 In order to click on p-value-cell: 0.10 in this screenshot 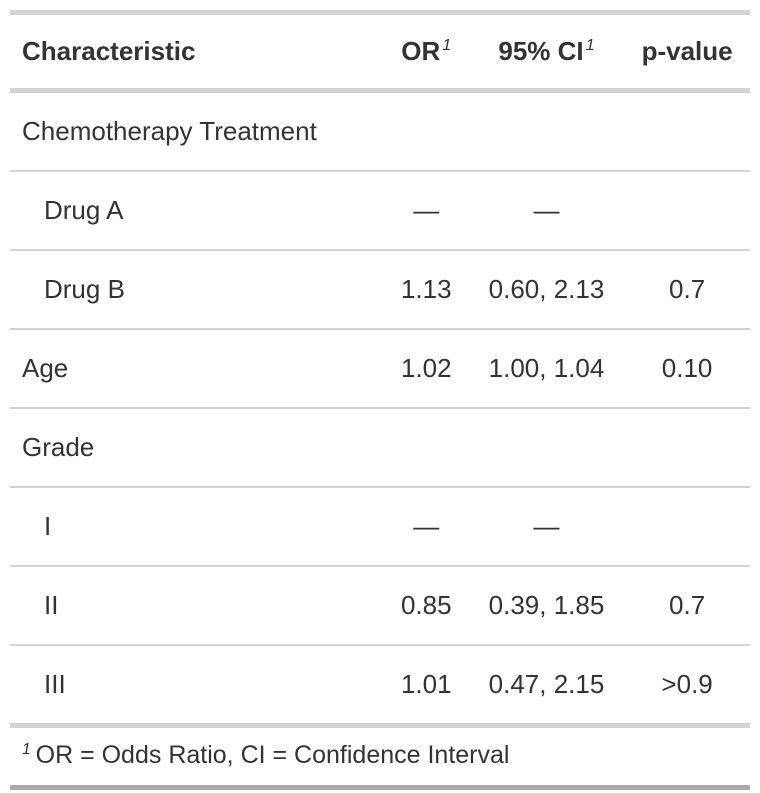, I will do `click(687, 368)`.